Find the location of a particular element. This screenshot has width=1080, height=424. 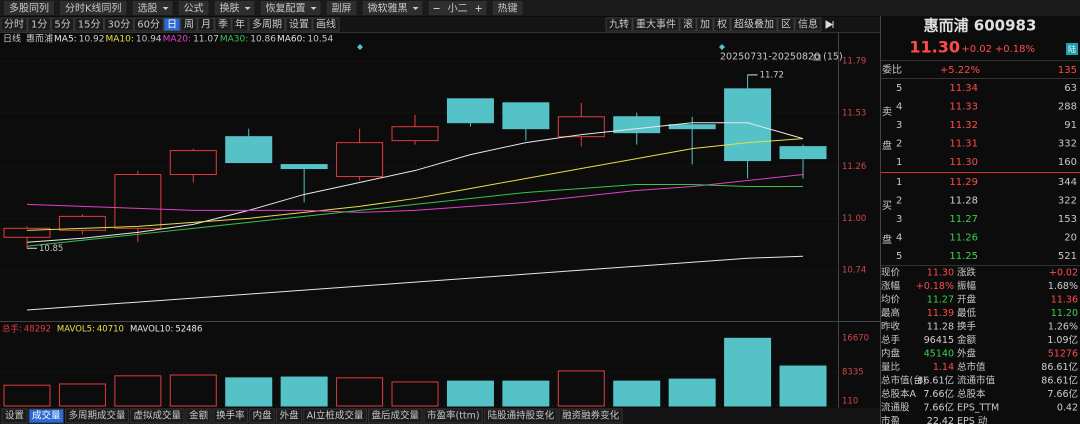

stat-label: 最高 is located at coordinates (890, 313).